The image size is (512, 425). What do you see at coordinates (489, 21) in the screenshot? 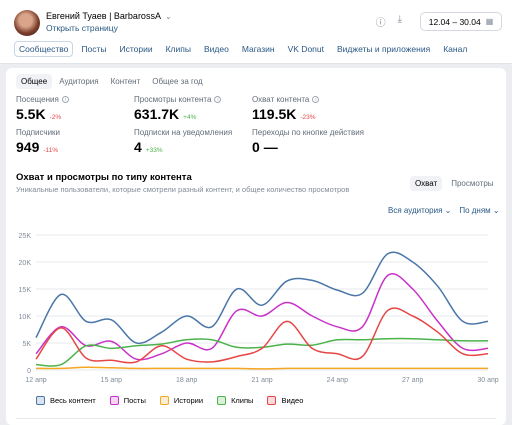
I see `calendar-icon: ▦` at bounding box center [489, 21].